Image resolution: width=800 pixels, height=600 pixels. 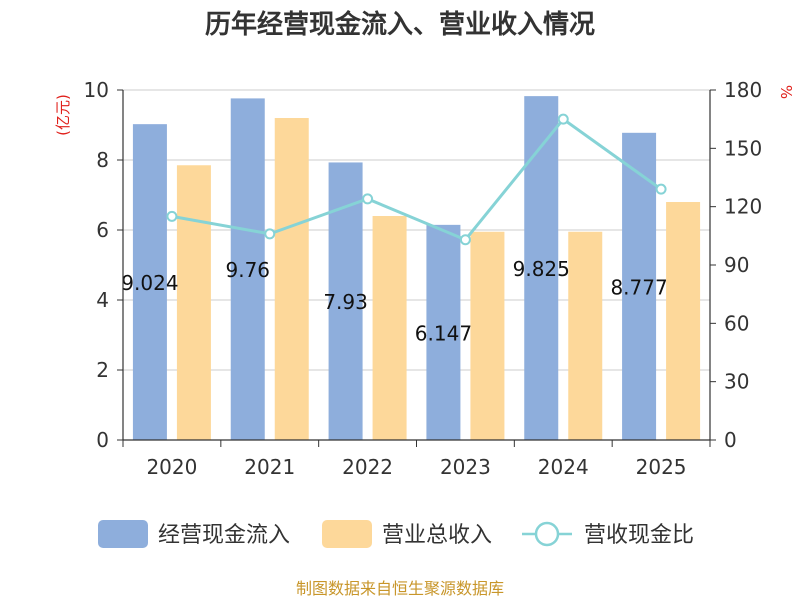 What do you see at coordinates (270, 234) in the screenshot?
I see `point-营收现金比-2021` at bounding box center [270, 234].